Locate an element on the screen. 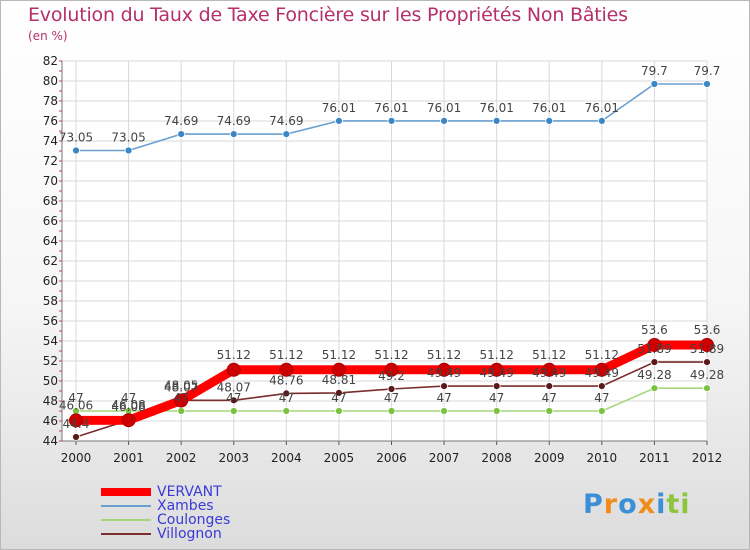 Image resolution: width=750 pixels, height=550 pixels. data-label-vervant: 46.08 is located at coordinates (128, 405).